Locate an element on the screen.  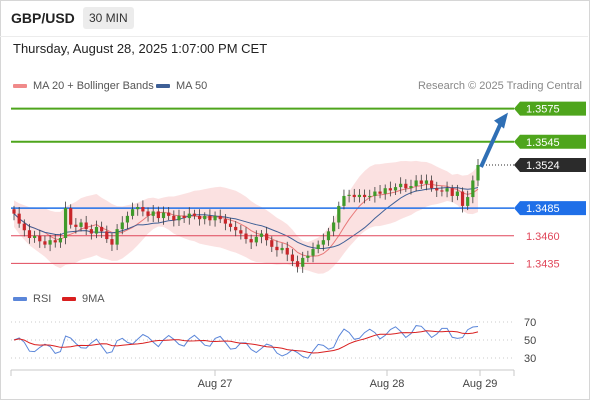
level-label: 1.3575 is located at coordinates (543, 110).